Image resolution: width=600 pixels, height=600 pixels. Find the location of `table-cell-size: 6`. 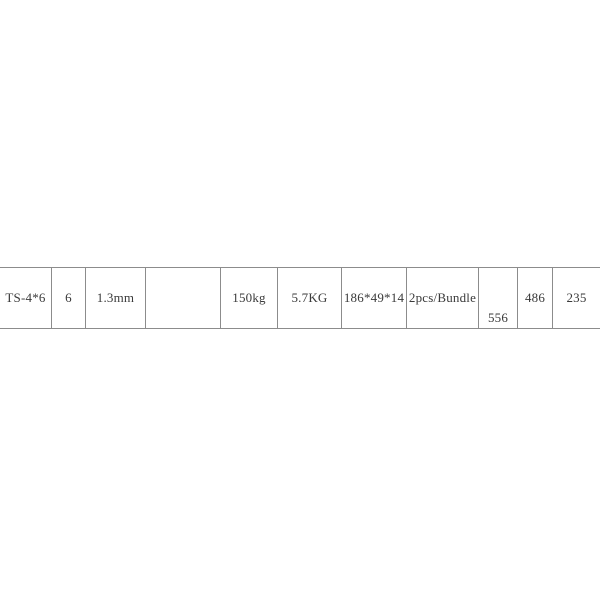

table-cell-size: 6 is located at coordinates (69, 298).